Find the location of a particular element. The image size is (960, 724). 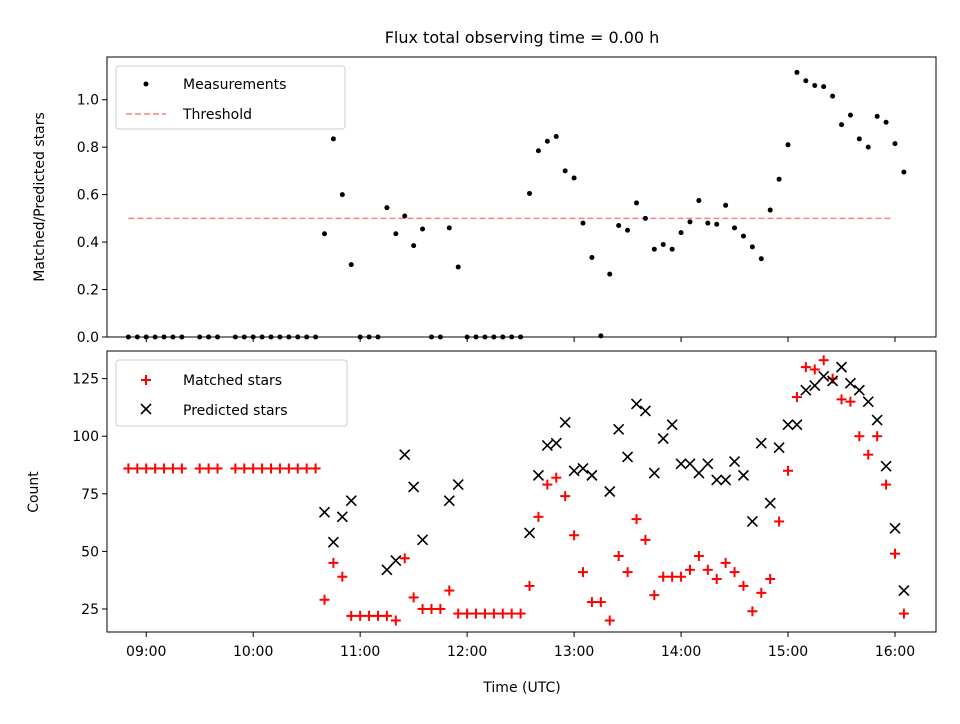

top-y-tick-label: 0.4 is located at coordinates (88, 243).